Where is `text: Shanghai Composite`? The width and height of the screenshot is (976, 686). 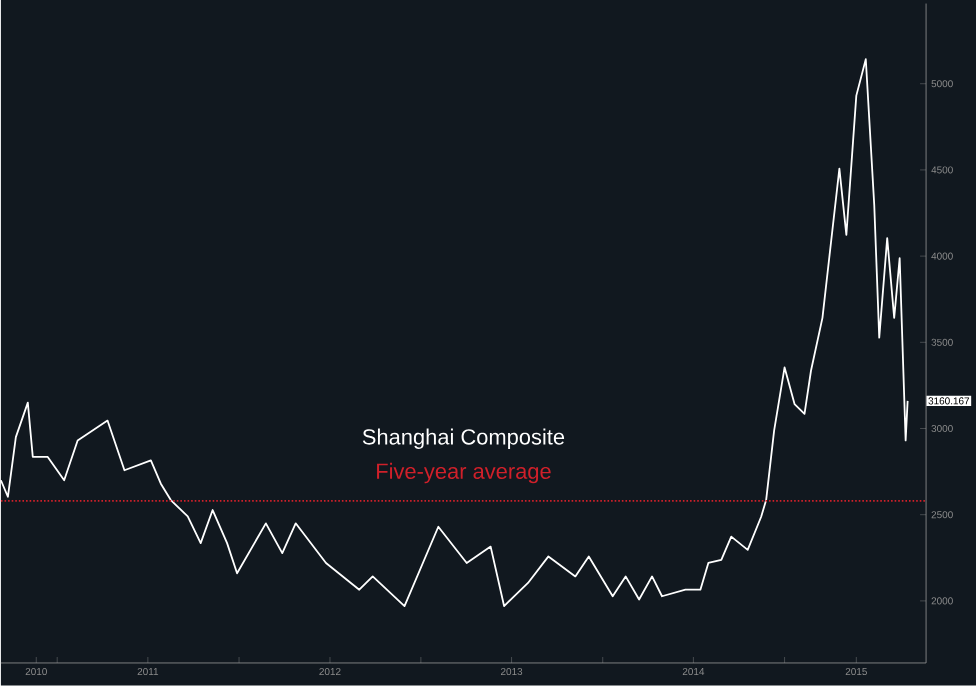
text: Shanghai Composite is located at coordinates (463, 439).